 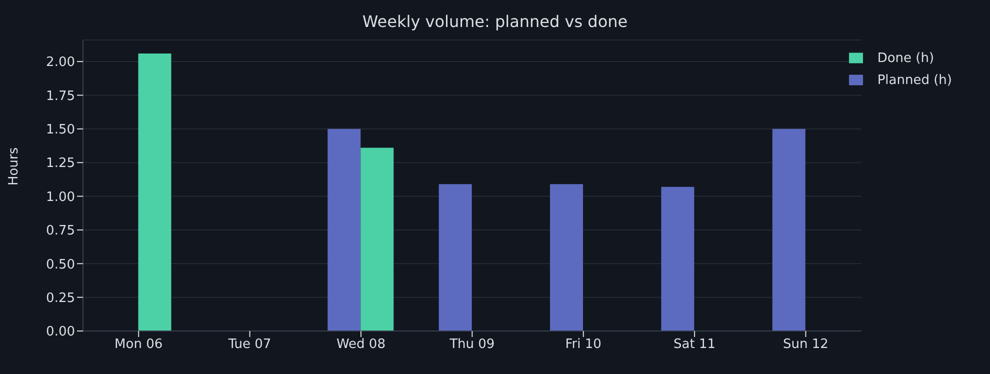 I want to click on y-tick-label: 1.75, so click(x=60, y=96).